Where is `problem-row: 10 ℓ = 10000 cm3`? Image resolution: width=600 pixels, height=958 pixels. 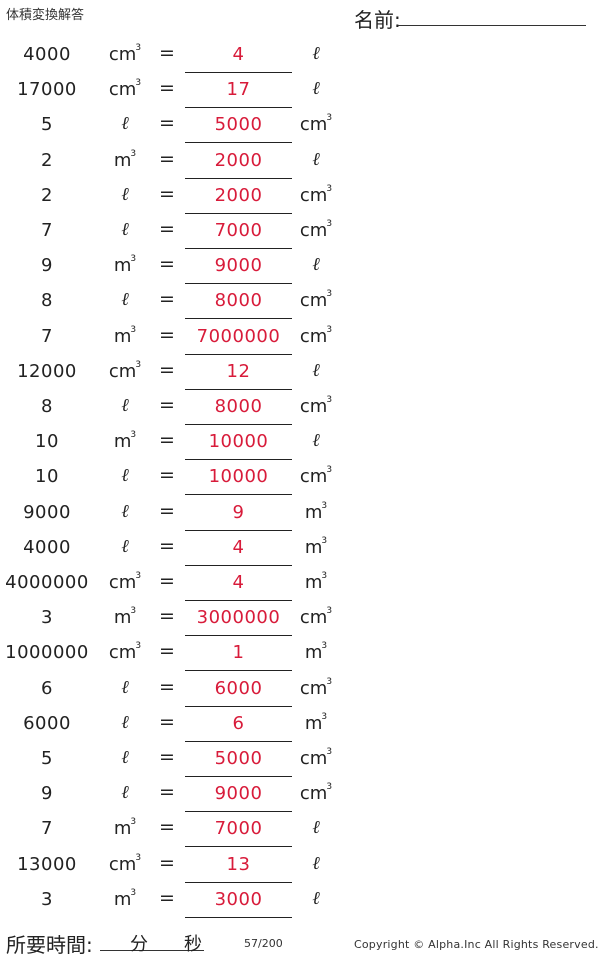
problem-row: 10 ℓ = 10000 cm3 is located at coordinates (300, 478).